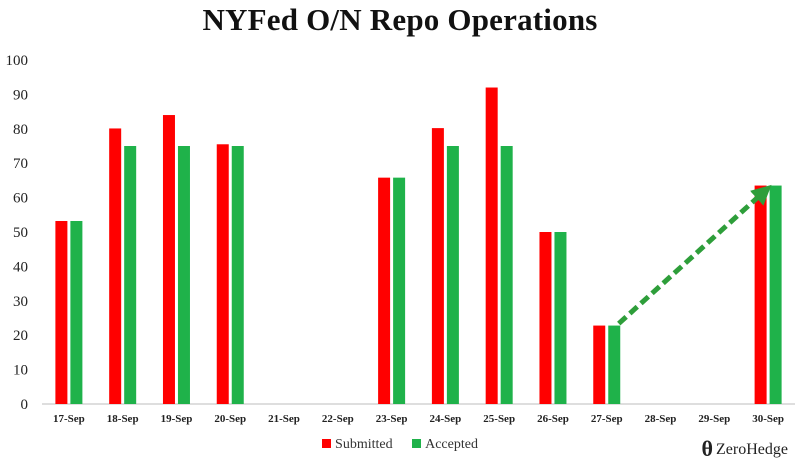 The height and width of the screenshot is (462, 800). I want to click on legend-item-submitted: Submitted, so click(357, 445).